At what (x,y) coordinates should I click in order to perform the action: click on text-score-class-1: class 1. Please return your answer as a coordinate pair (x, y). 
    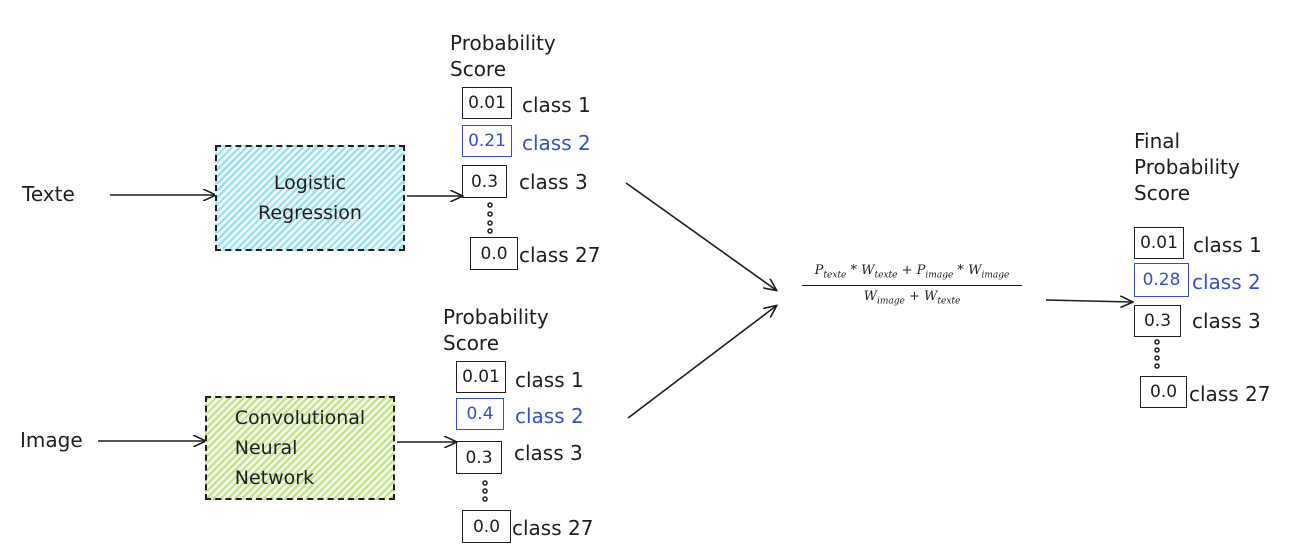
    Looking at the image, I should click on (556, 105).